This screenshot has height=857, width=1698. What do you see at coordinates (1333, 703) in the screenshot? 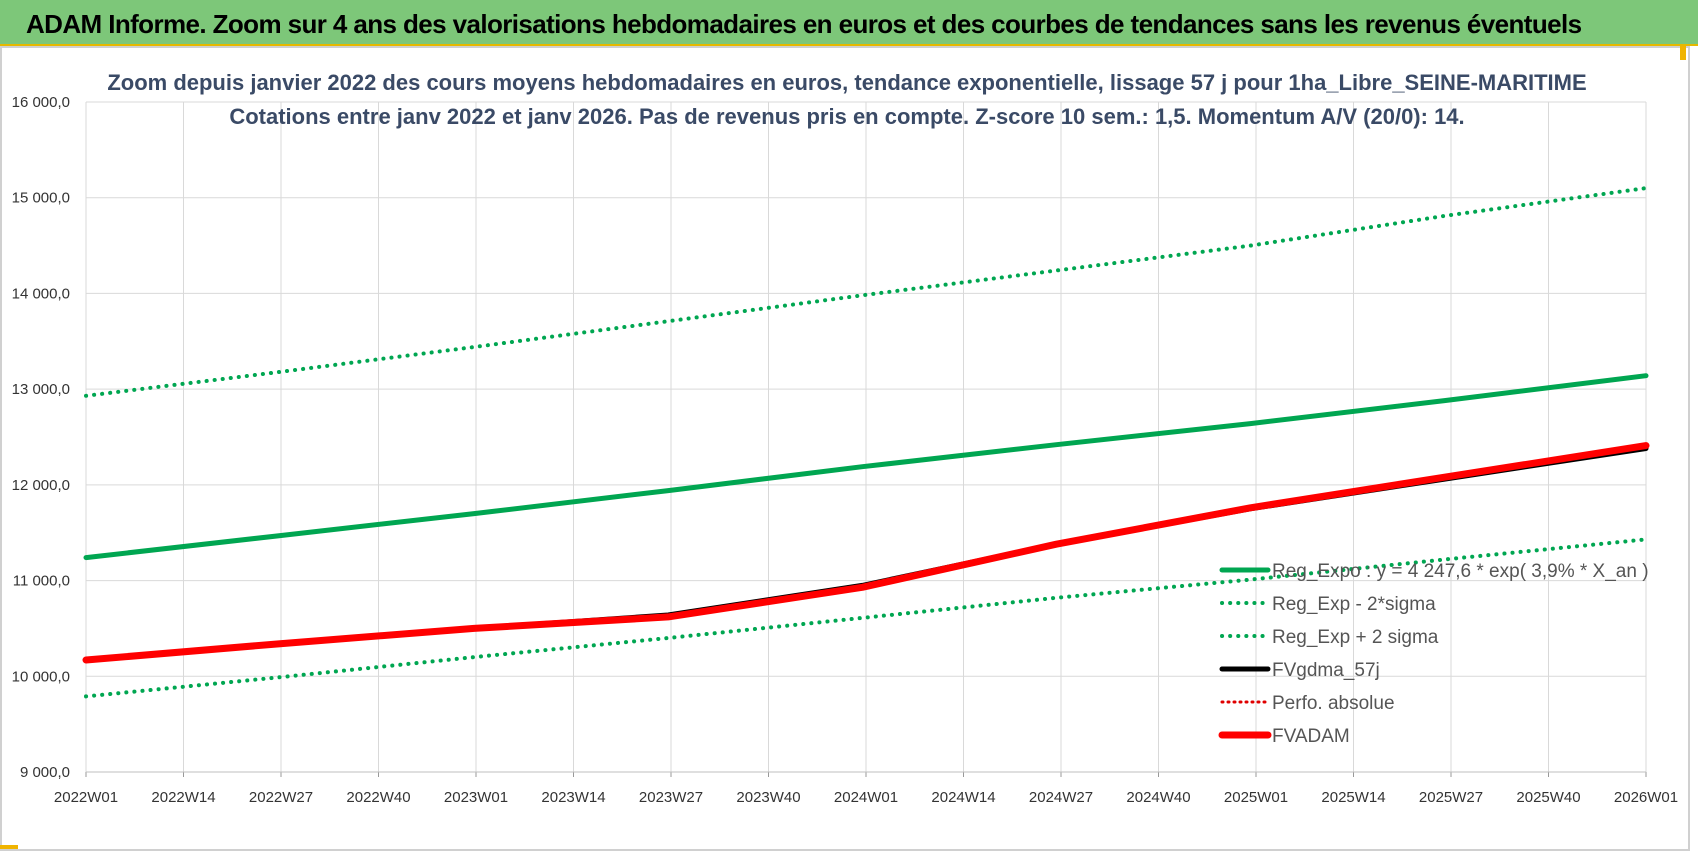
I see `legend-label: Perfo. absolue` at bounding box center [1333, 703].